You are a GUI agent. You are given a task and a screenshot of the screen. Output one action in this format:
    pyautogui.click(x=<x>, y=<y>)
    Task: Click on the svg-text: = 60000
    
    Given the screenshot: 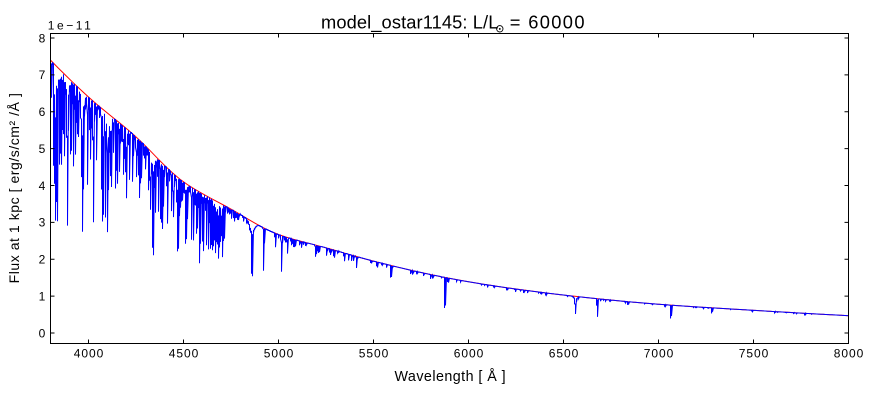 What is the action you would take?
    pyautogui.click(x=548, y=21)
    